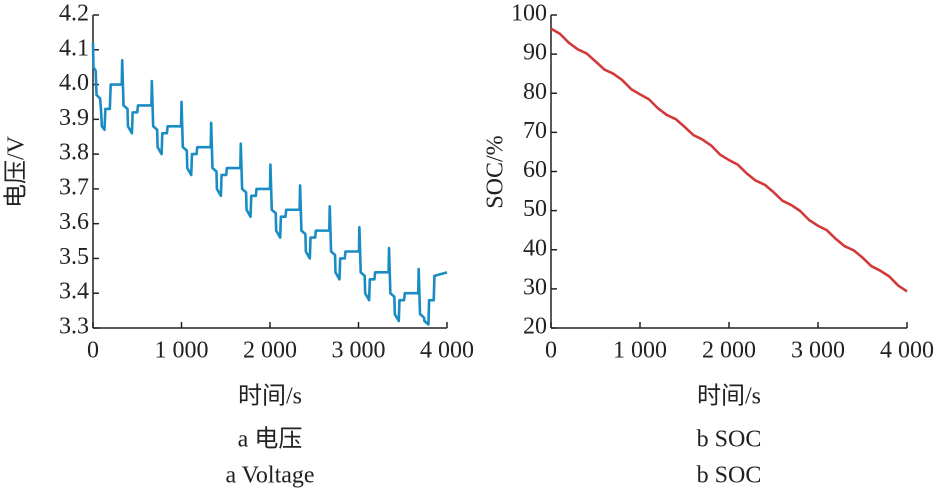 The height and width of the screenshot is (496, 945). Describe the element at coordinates (74, 327) in the screenshot. I see `y-tick-label: 3.3` at that location.